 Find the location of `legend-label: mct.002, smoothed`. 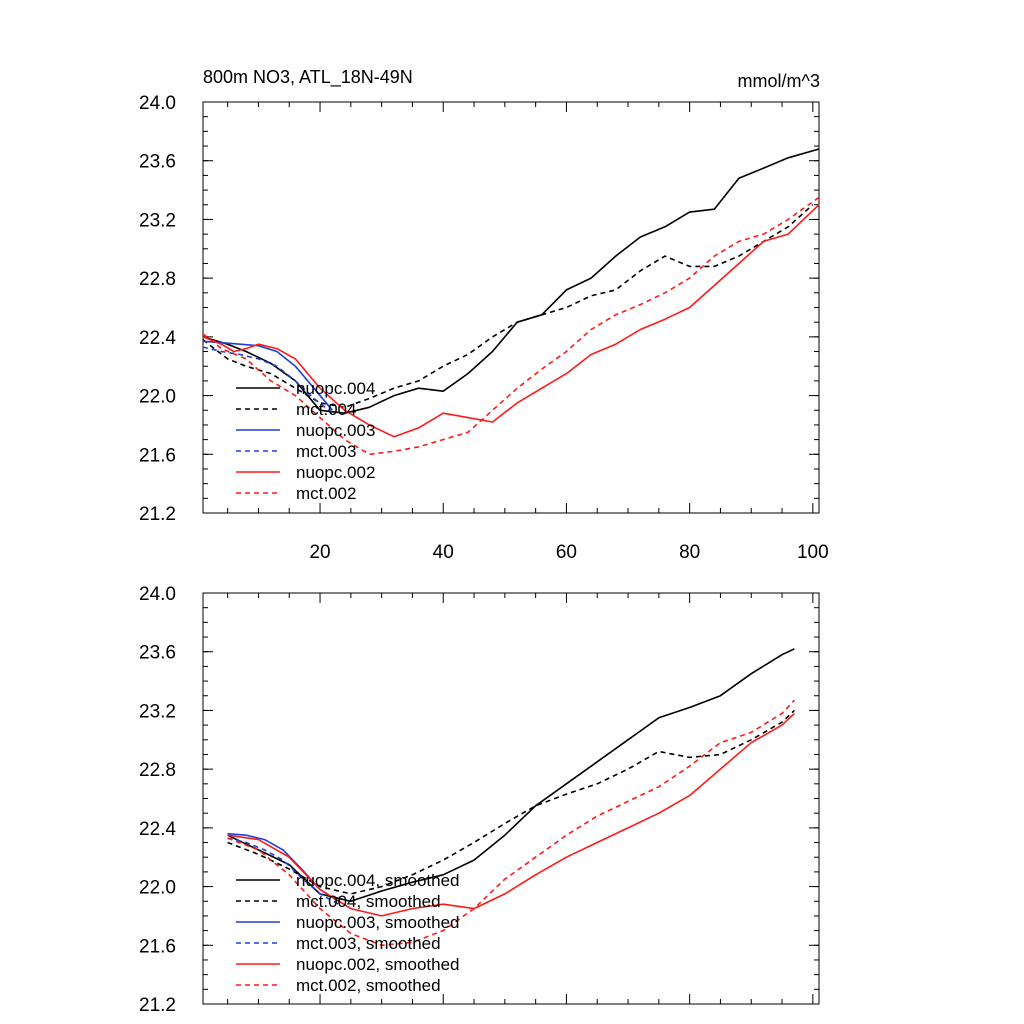

legend-label: mct.002, smoothed is located at coordinates (368, 985).